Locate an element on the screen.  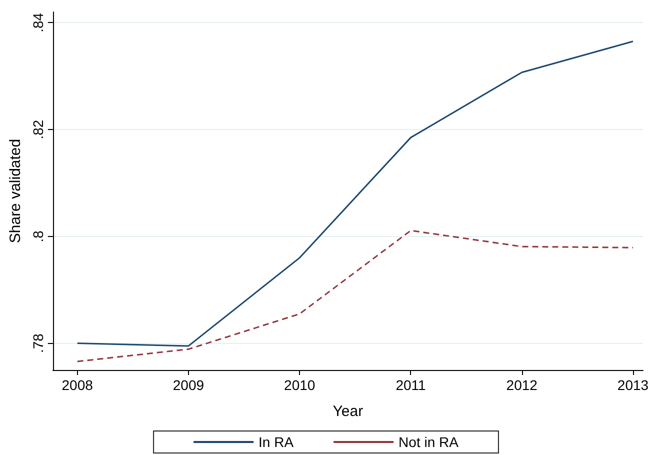
x-tick-label: 2009 is located at coordinates (188, 385).